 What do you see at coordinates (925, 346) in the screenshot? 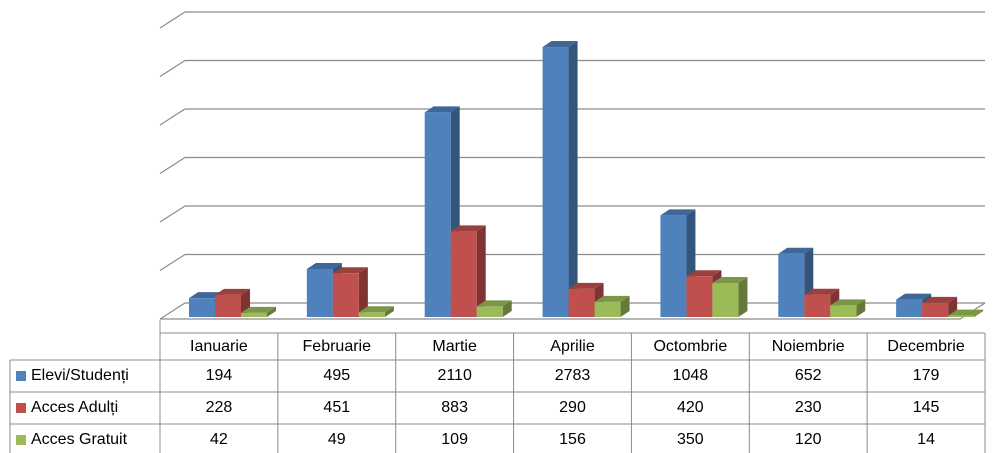
I see `x-tick-label: Decembrie` at bounding box center [925, 346].